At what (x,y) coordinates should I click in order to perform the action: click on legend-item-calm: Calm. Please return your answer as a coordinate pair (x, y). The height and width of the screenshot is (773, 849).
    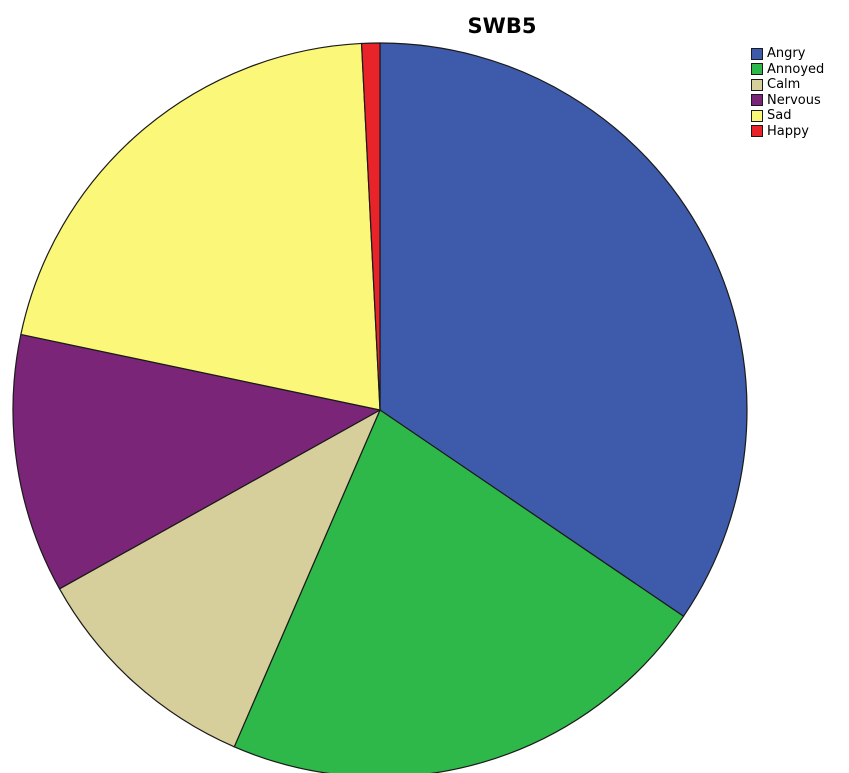
    Looking at the image, I should click on (787, 85).